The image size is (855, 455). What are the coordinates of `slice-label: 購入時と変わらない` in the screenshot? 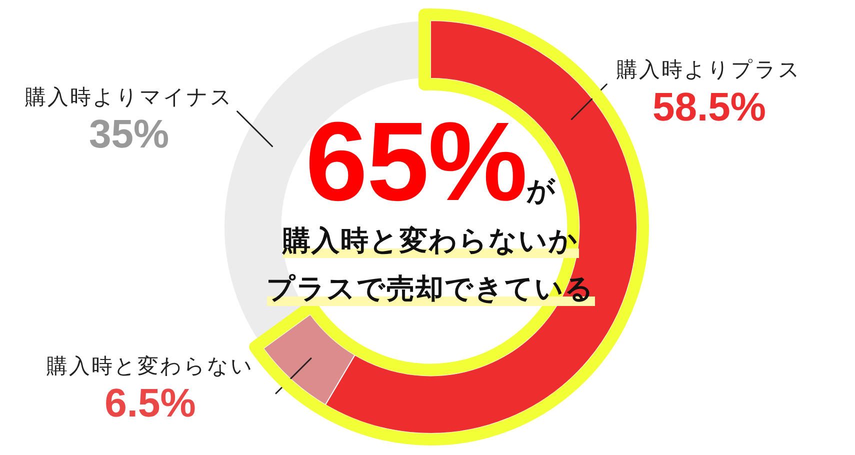 It's located at (150, 366).